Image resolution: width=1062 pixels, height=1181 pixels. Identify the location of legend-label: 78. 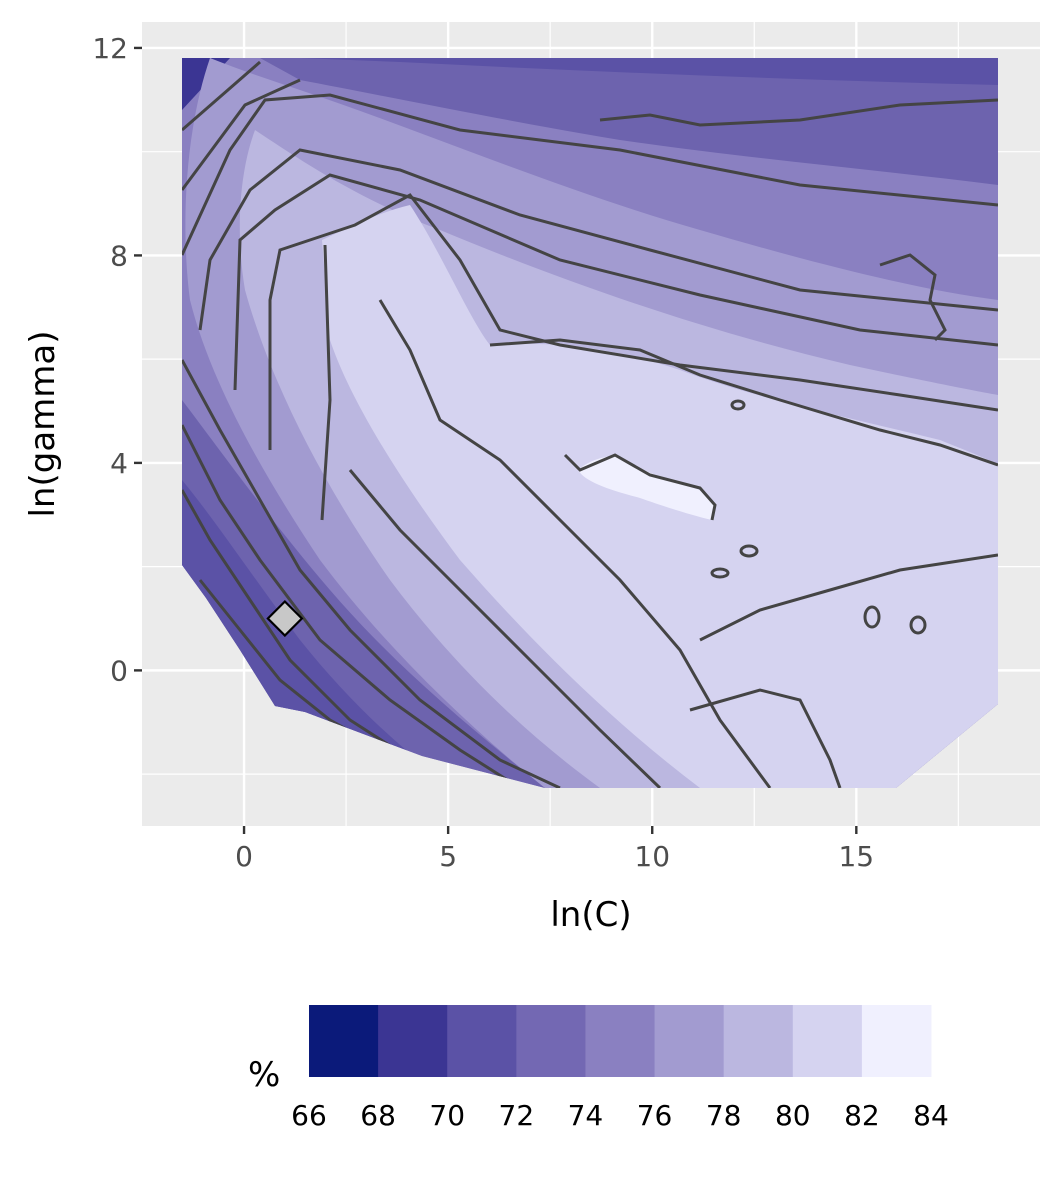
(724, 1115).